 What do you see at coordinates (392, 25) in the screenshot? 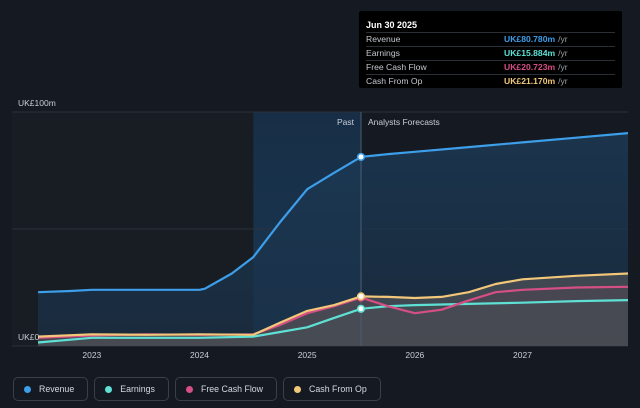
I see `tooltip-date: Jun 30 2025` at bounding box center [392, 25].